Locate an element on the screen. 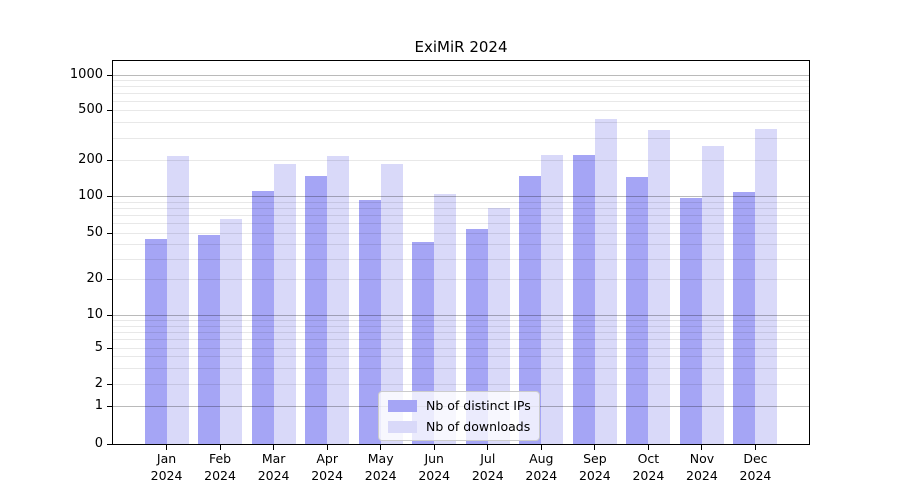 The height and width of the screenshot is (500, 900). x-tick-may is located at coordinates (381, 447).